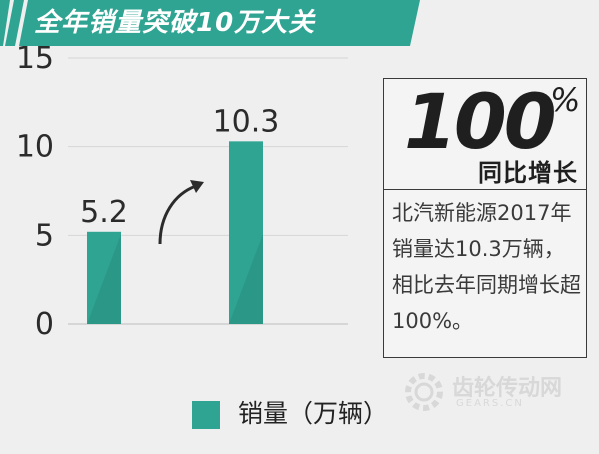  What do you see at coordinates (480, 121) in the screenshot?
I see `callout-big-number: 100` at bounding box center [480, 121].